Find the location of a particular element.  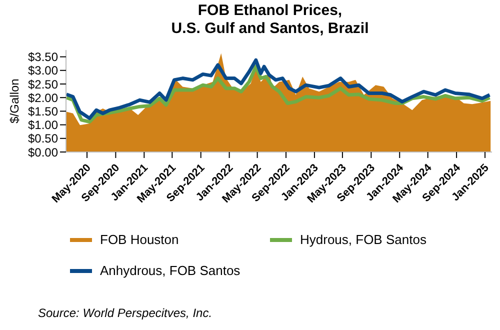

y-tick-label: $3.50 is located at coordinates (43, 57).